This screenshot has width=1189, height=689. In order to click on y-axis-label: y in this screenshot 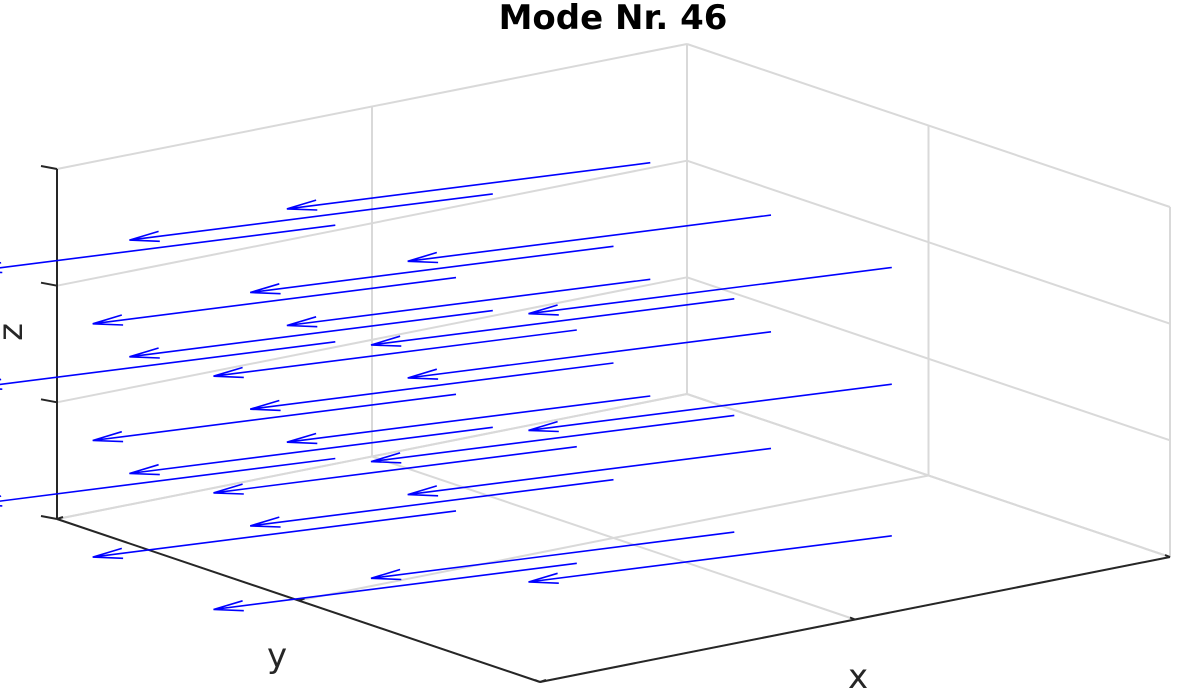, I will do `click(277, 656)`.